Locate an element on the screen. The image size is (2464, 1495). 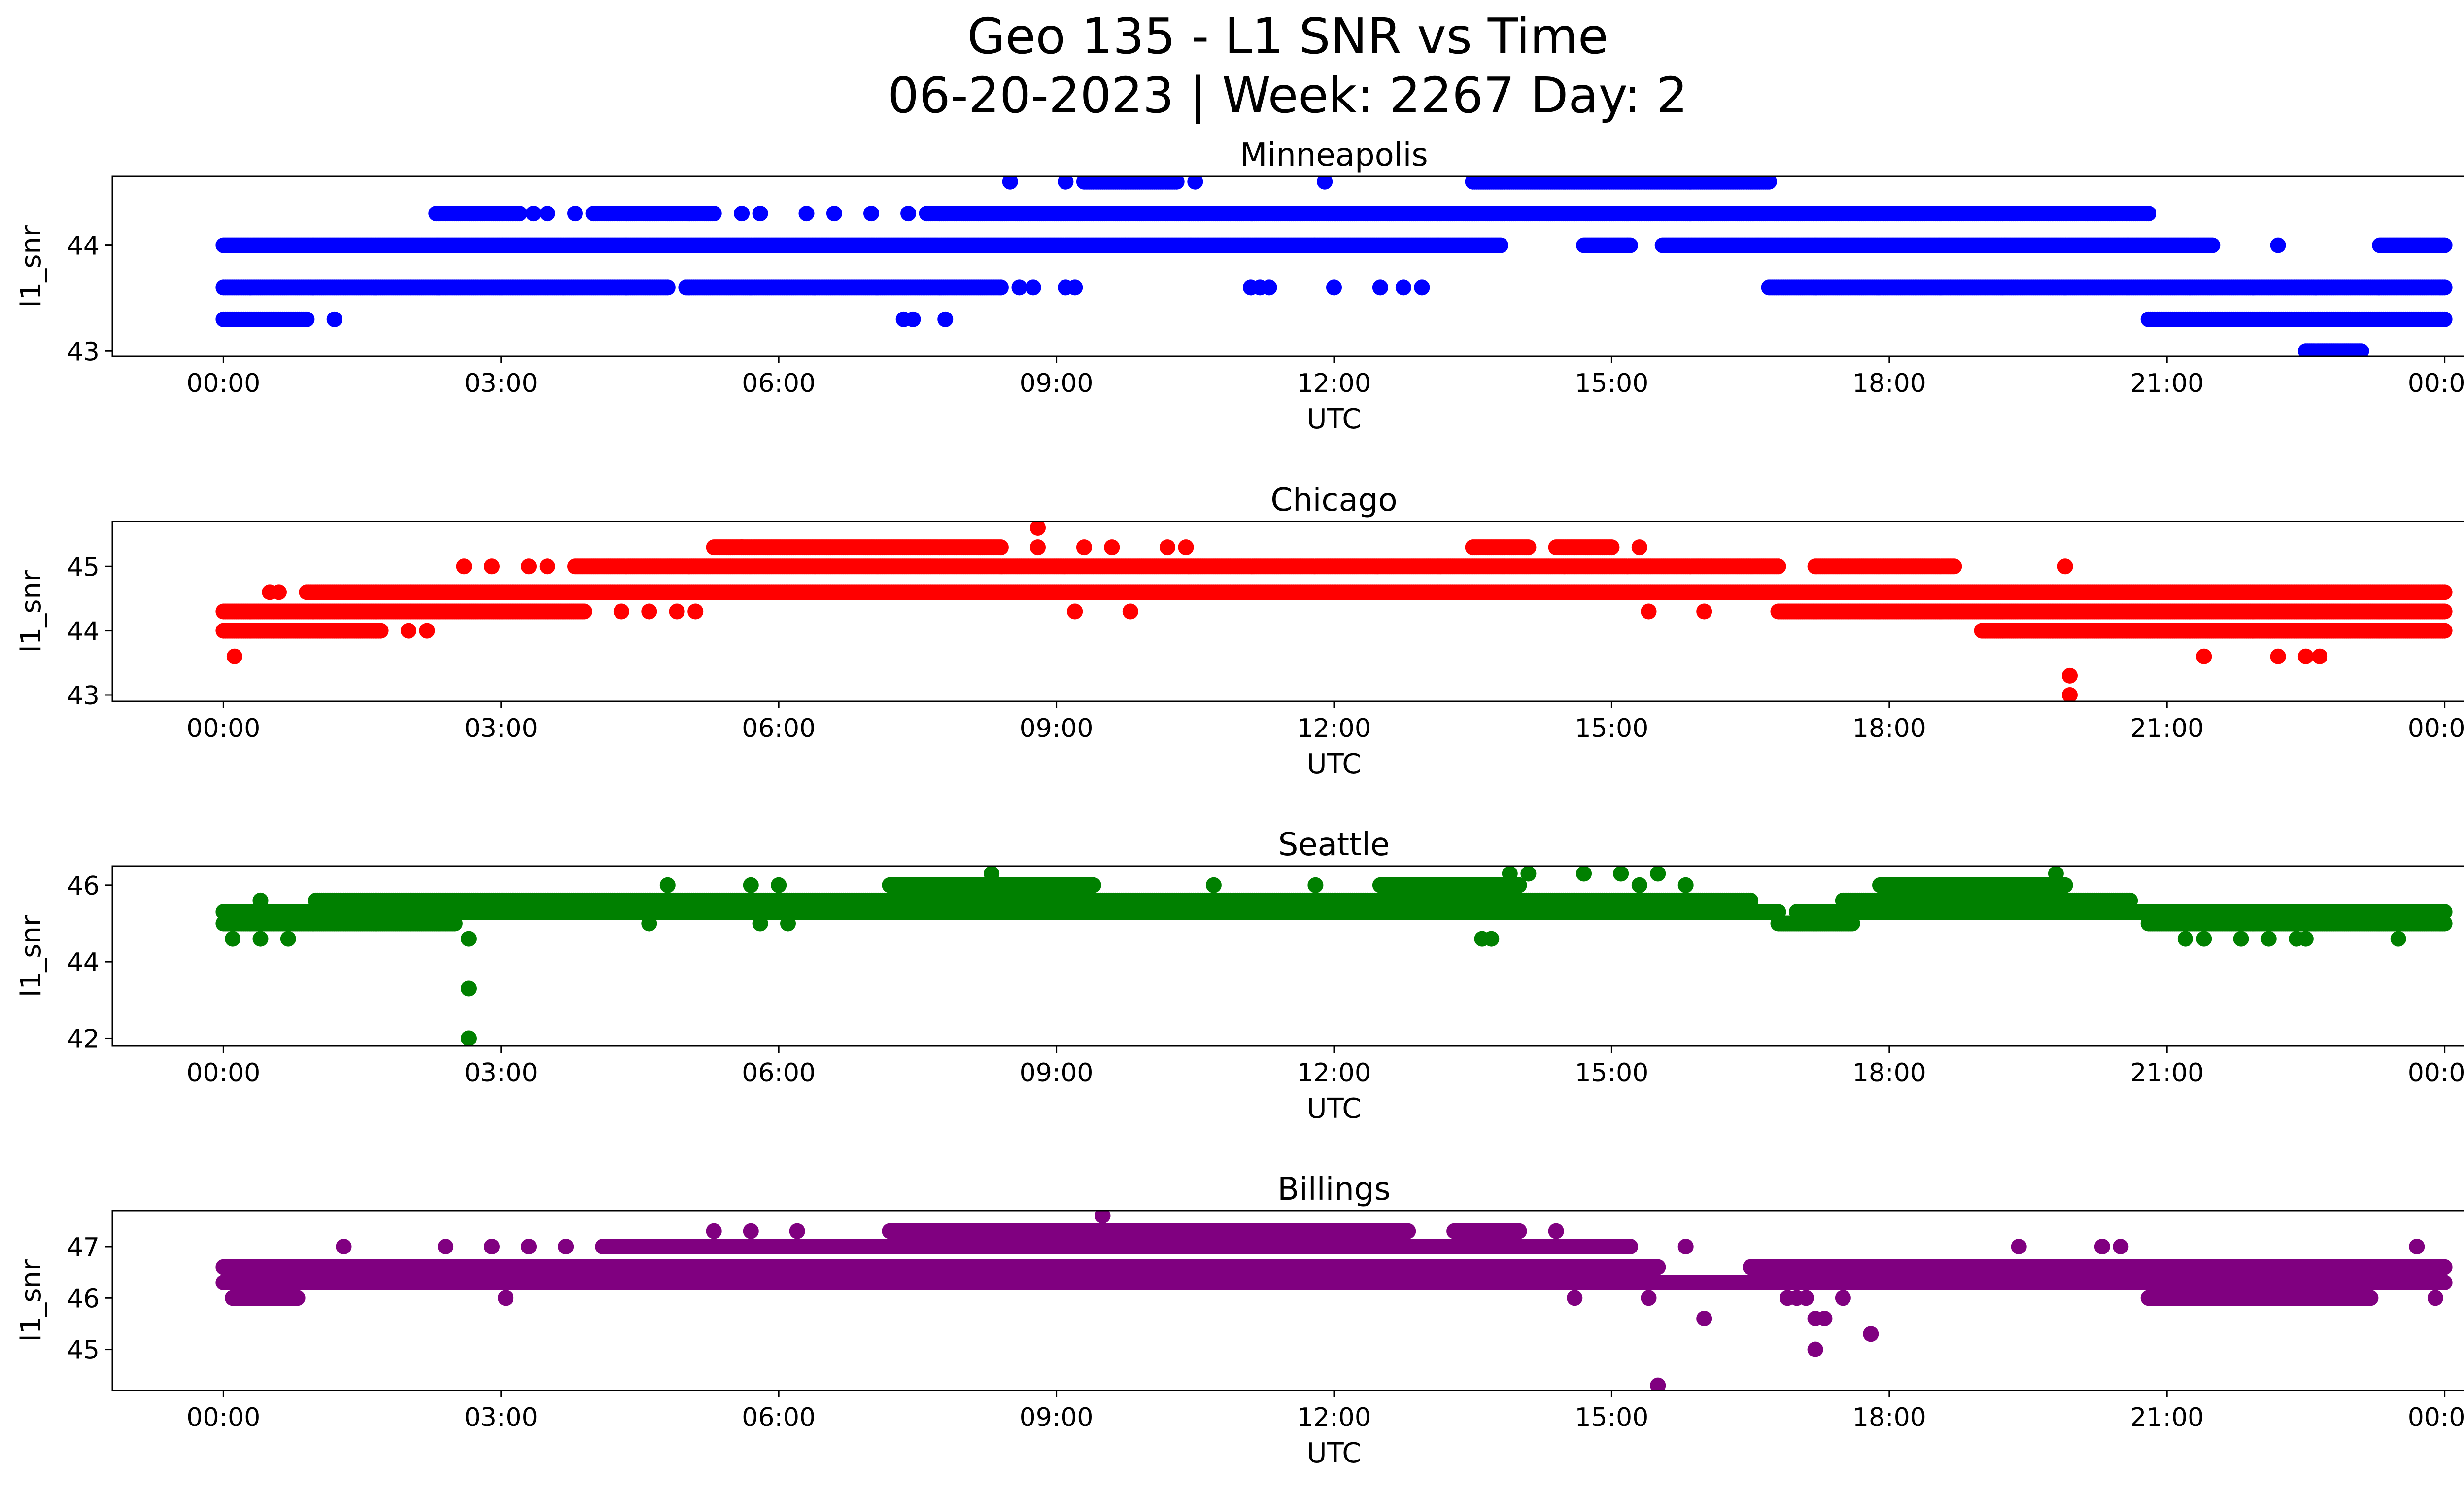
y-axis-label: l1_snr is located at coordinates (31, 266).